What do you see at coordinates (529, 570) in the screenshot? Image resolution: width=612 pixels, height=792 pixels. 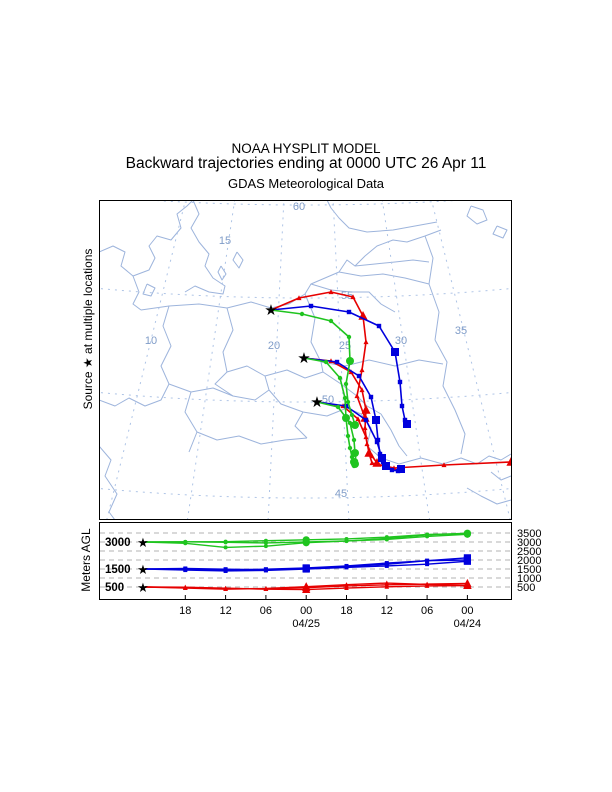 I see `height-axis-label-right: 1500` at bounding box center [529, 570].